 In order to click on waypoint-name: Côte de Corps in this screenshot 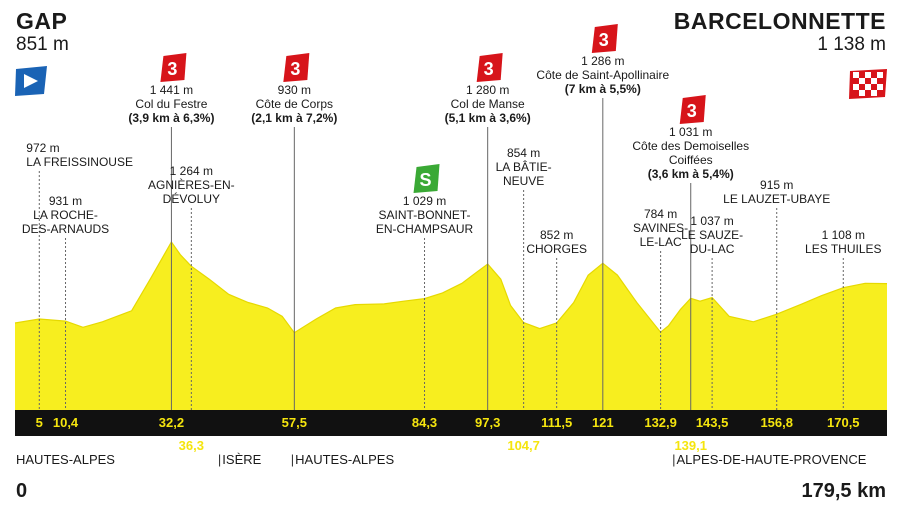, I will do `click(294, 104)`.